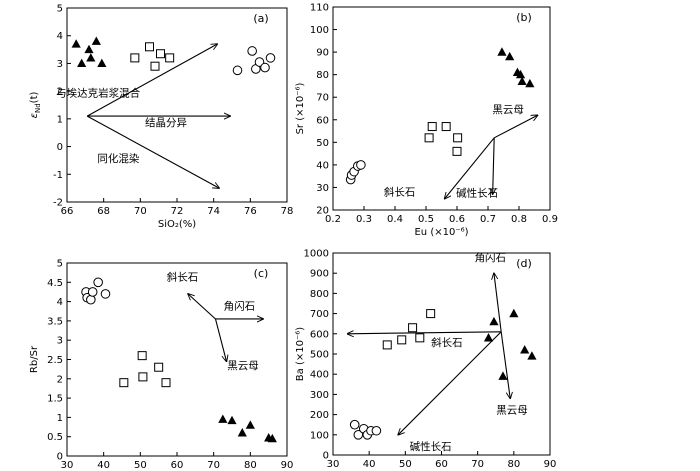 The height and width of the screenshot is (471, 700). Describe the element at coordinates (67, 211) in the screenshot. I see `x-tick-label: 66` at that location.